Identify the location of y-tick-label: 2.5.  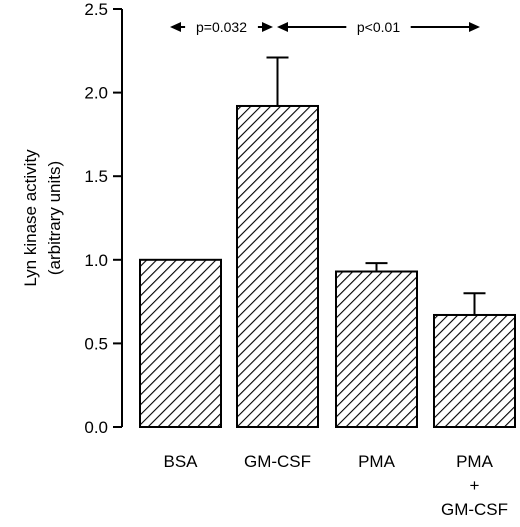
(96, 9).